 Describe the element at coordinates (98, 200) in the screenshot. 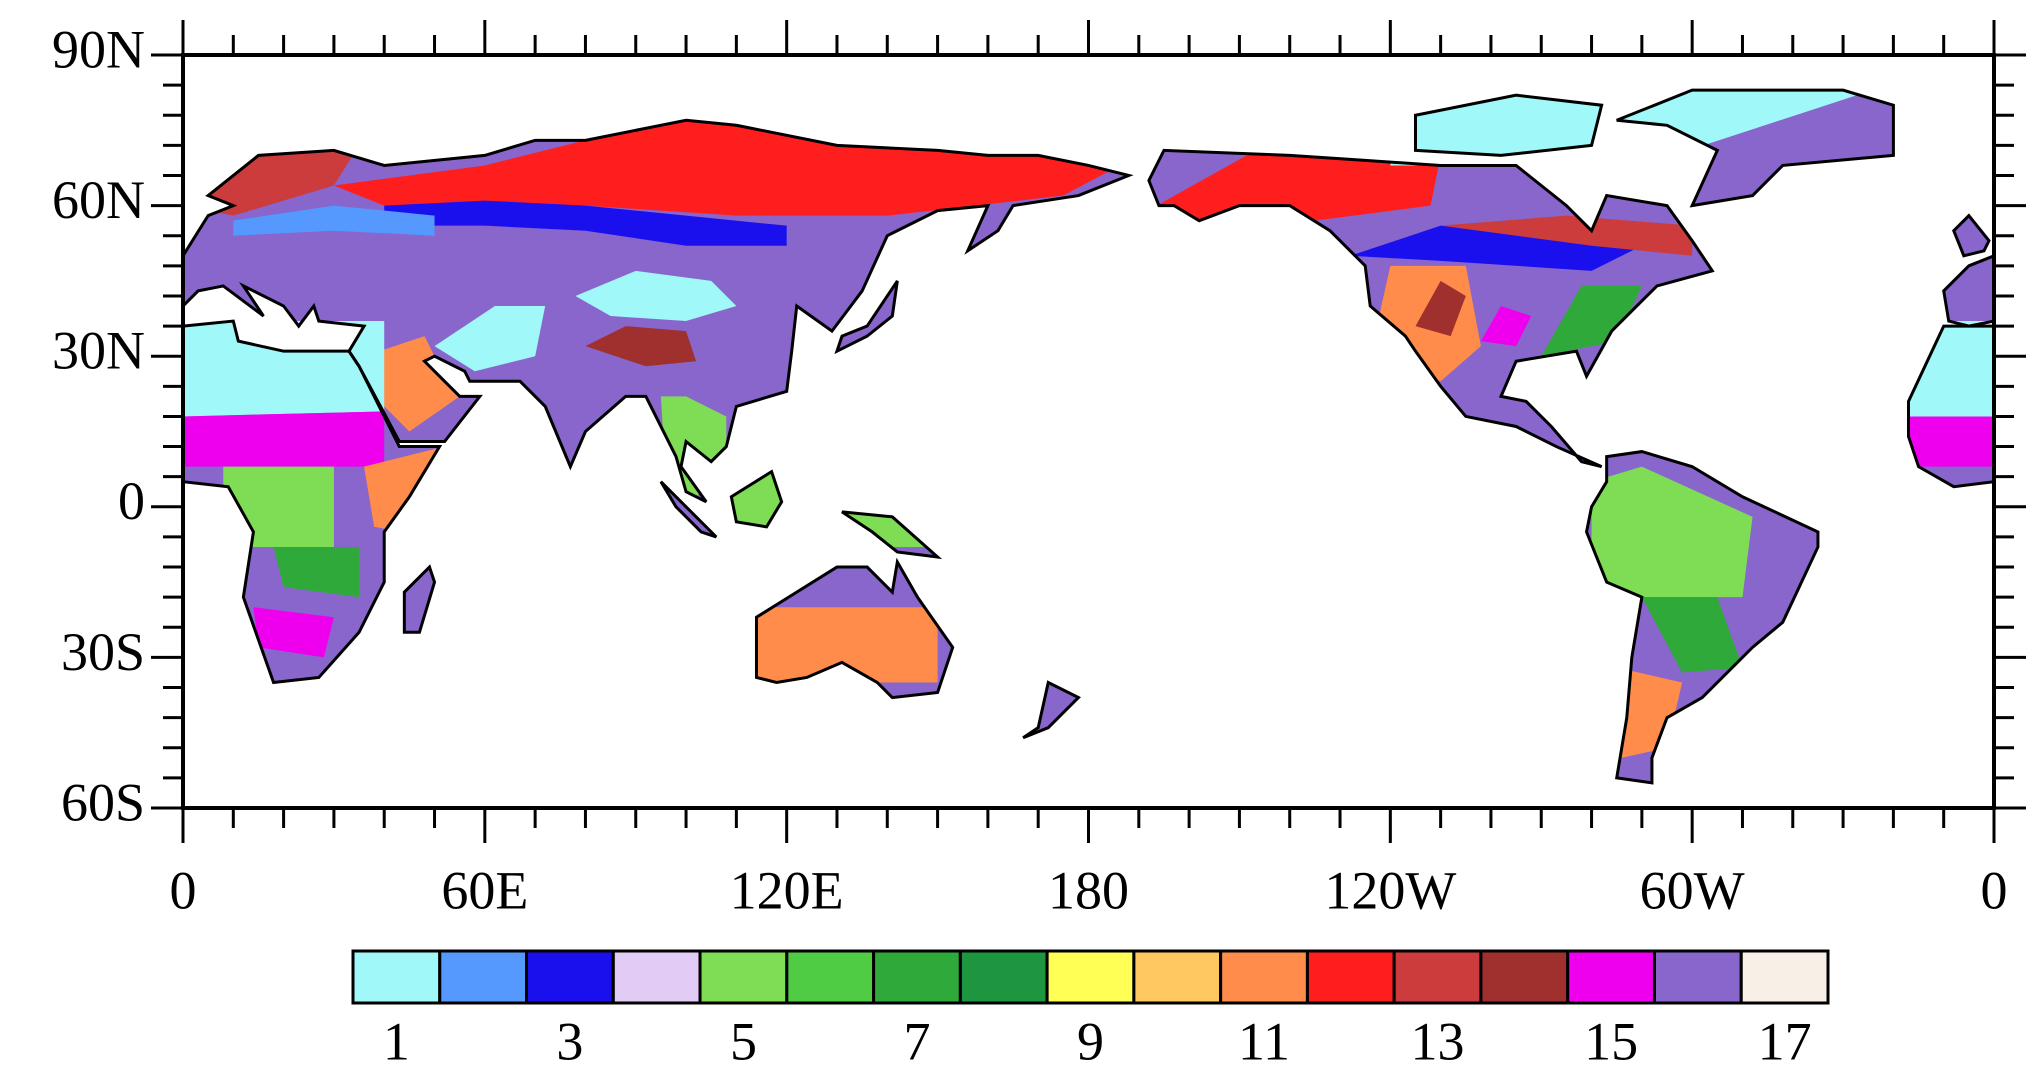

I see `lat-tick-label: 60N` at that location.